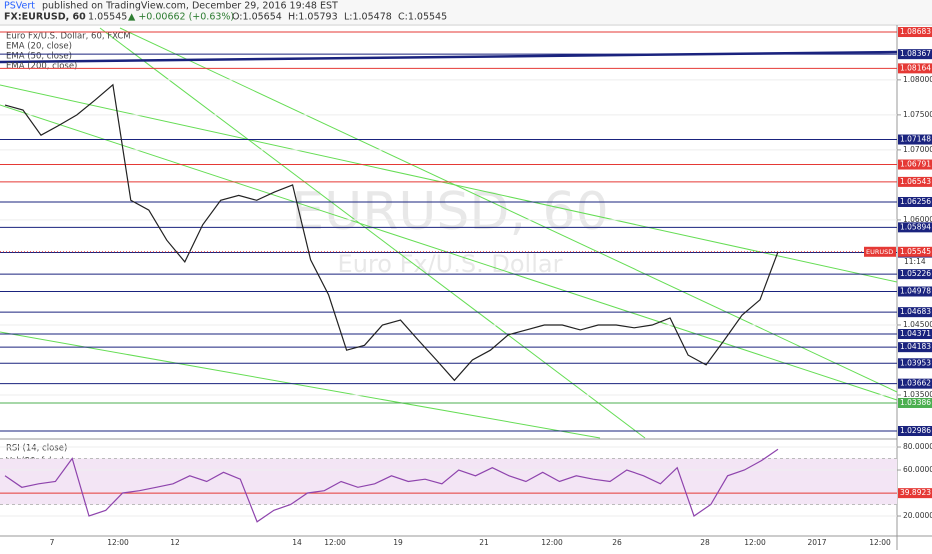 This screenshot has height=554, width=932. I want to click on last-tag, so click(915, 251).